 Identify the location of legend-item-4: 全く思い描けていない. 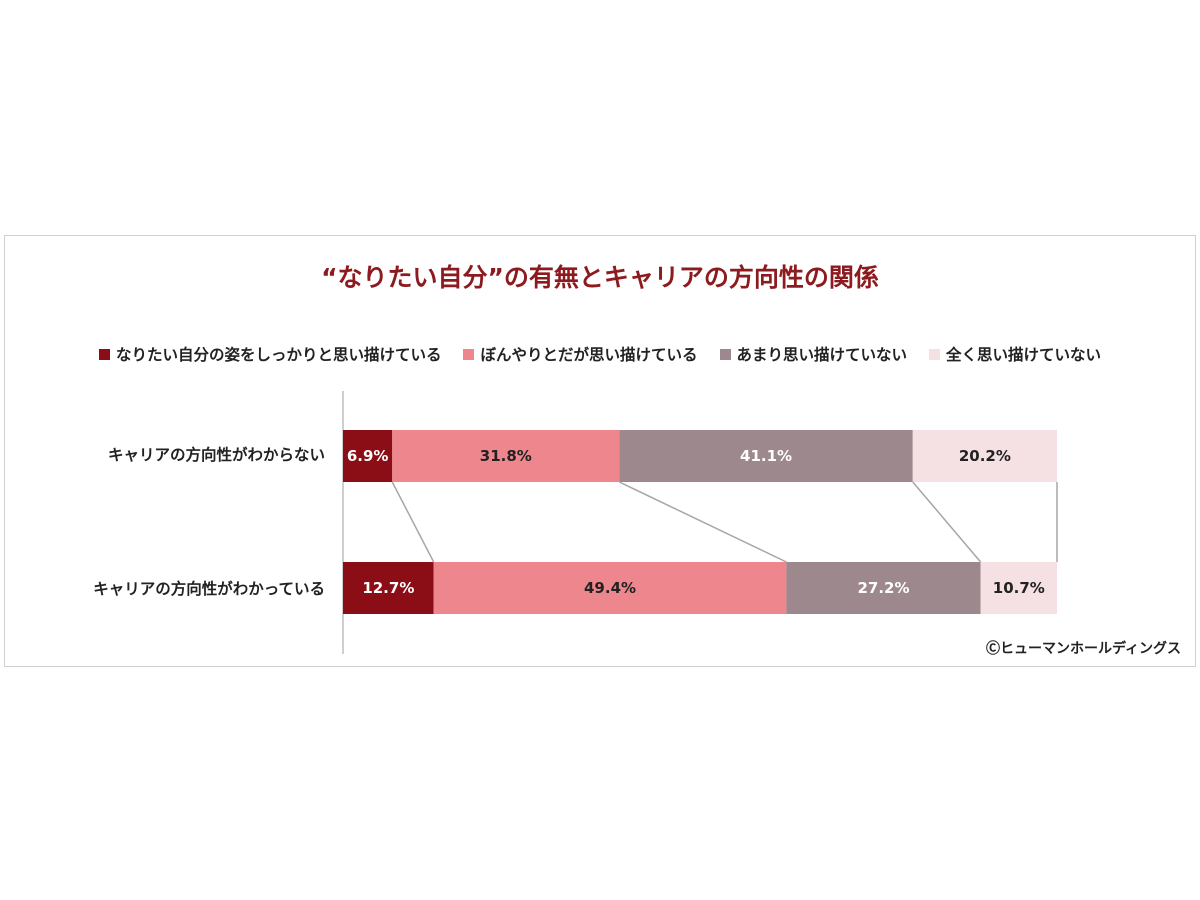
(1015, 354).